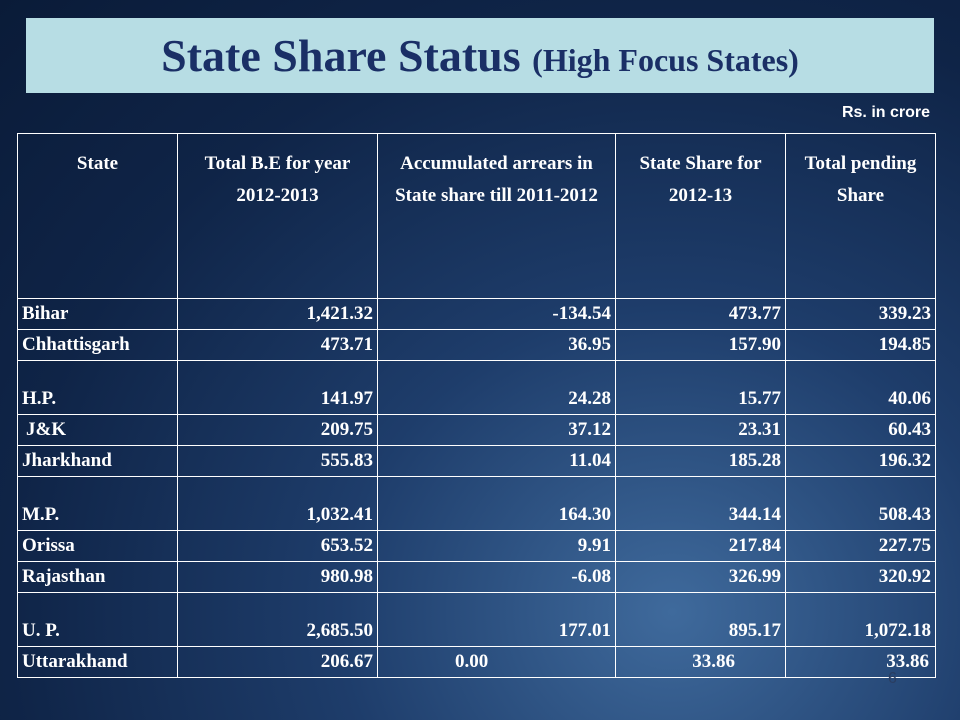 This screenshot has height=720, width=960. I want to click on total-be-cell: 980.98, so click(277, 577).